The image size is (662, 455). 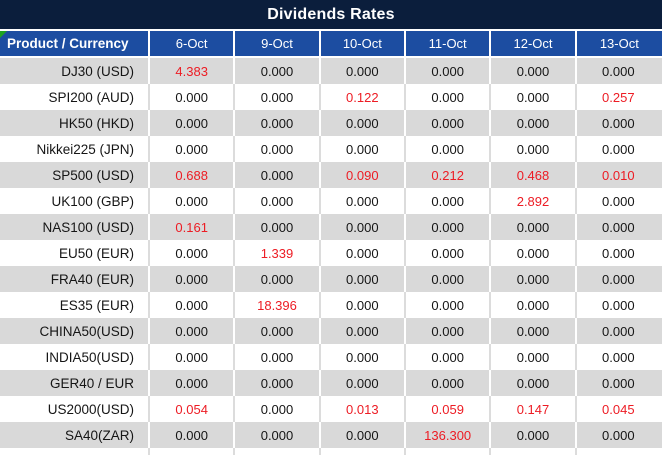 What do you see at coordinates (363, 175) in the screenshot?
I see `value-cell: 0.090` at bounding box center [363, 175].